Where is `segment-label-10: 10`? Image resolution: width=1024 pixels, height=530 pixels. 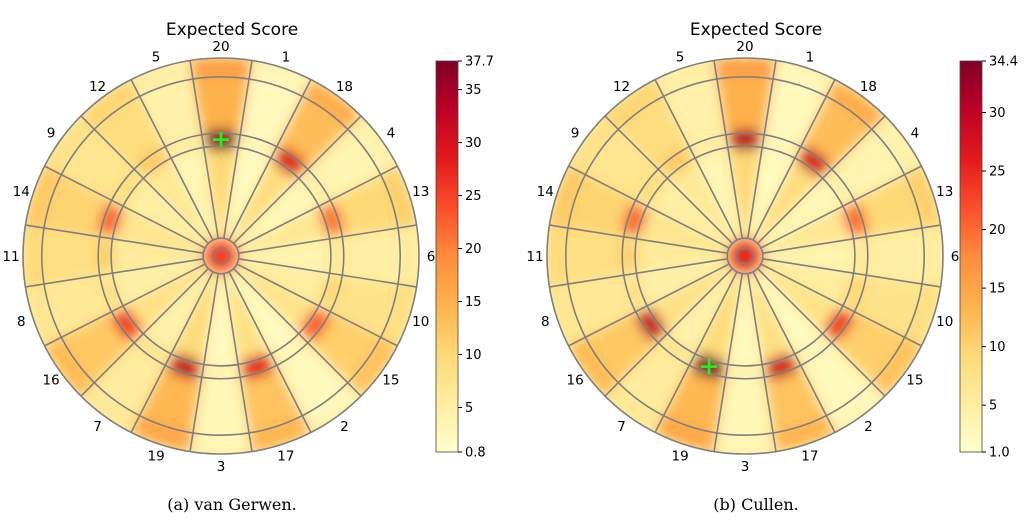
segment-label-10: 10 is located at coordinates (944, 322).